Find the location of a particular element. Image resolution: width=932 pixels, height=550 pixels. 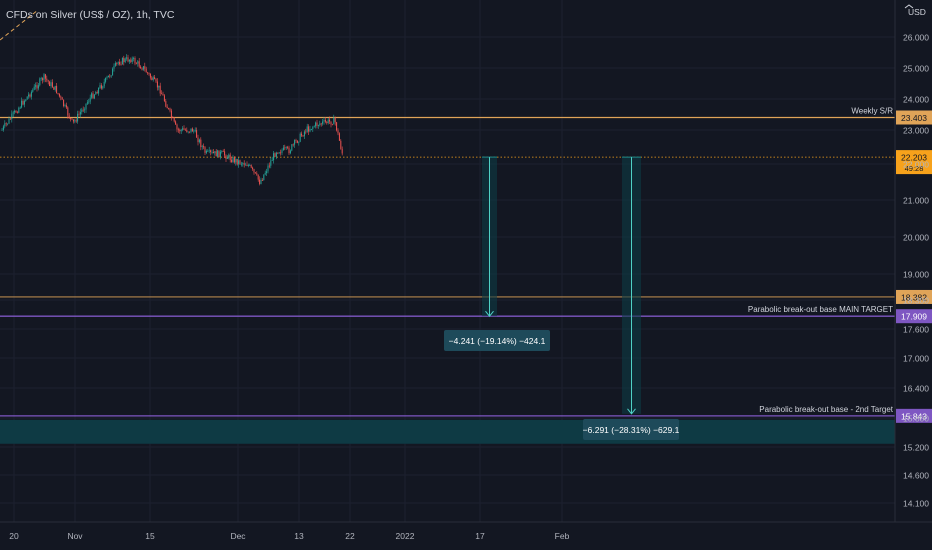

price-tick-label: 15.800 is located at coordinates (916, 419).